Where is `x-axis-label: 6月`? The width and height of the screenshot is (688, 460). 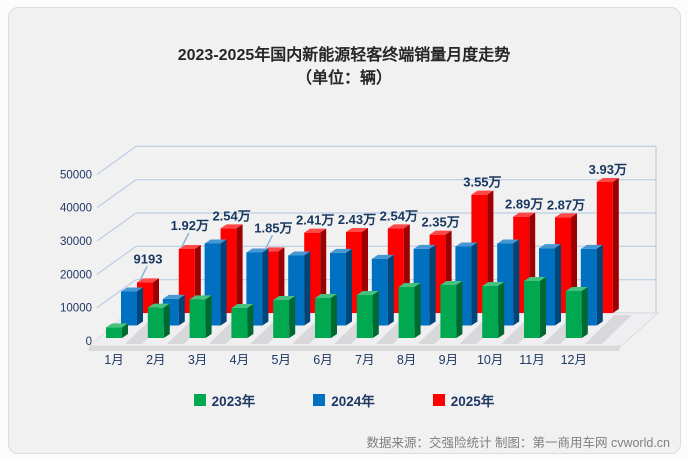
x-axis-label: 6月 is located at coordinates (322, 360).